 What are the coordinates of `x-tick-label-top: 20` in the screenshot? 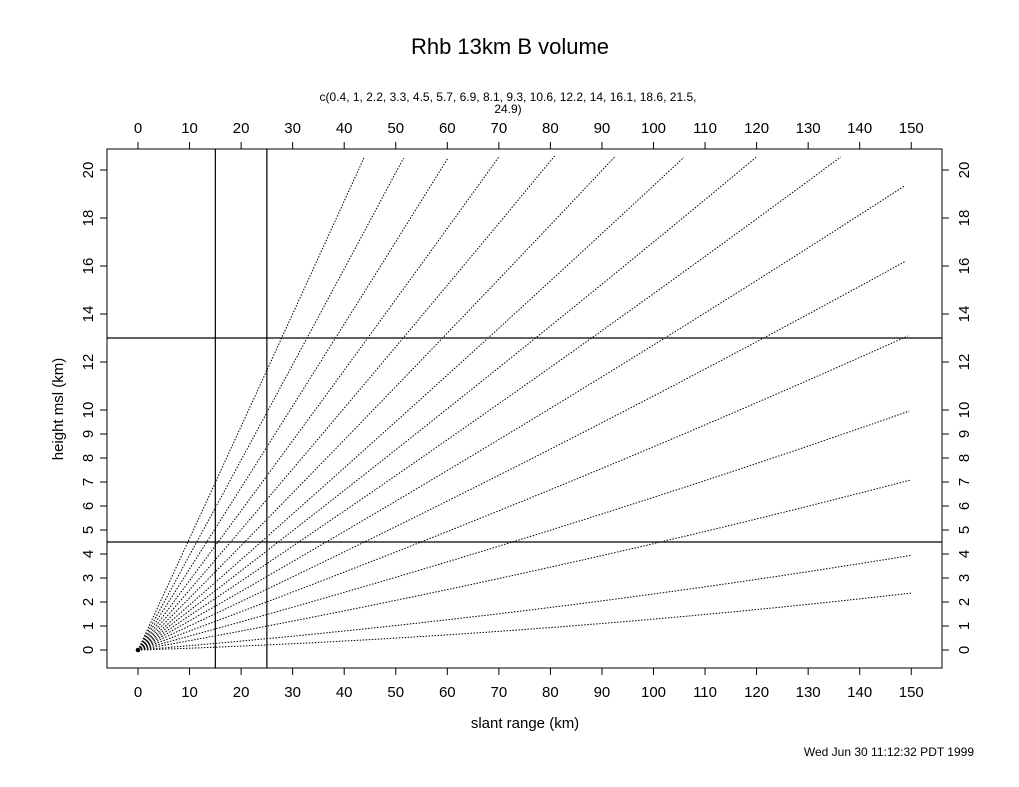 It's located at (241, 128).